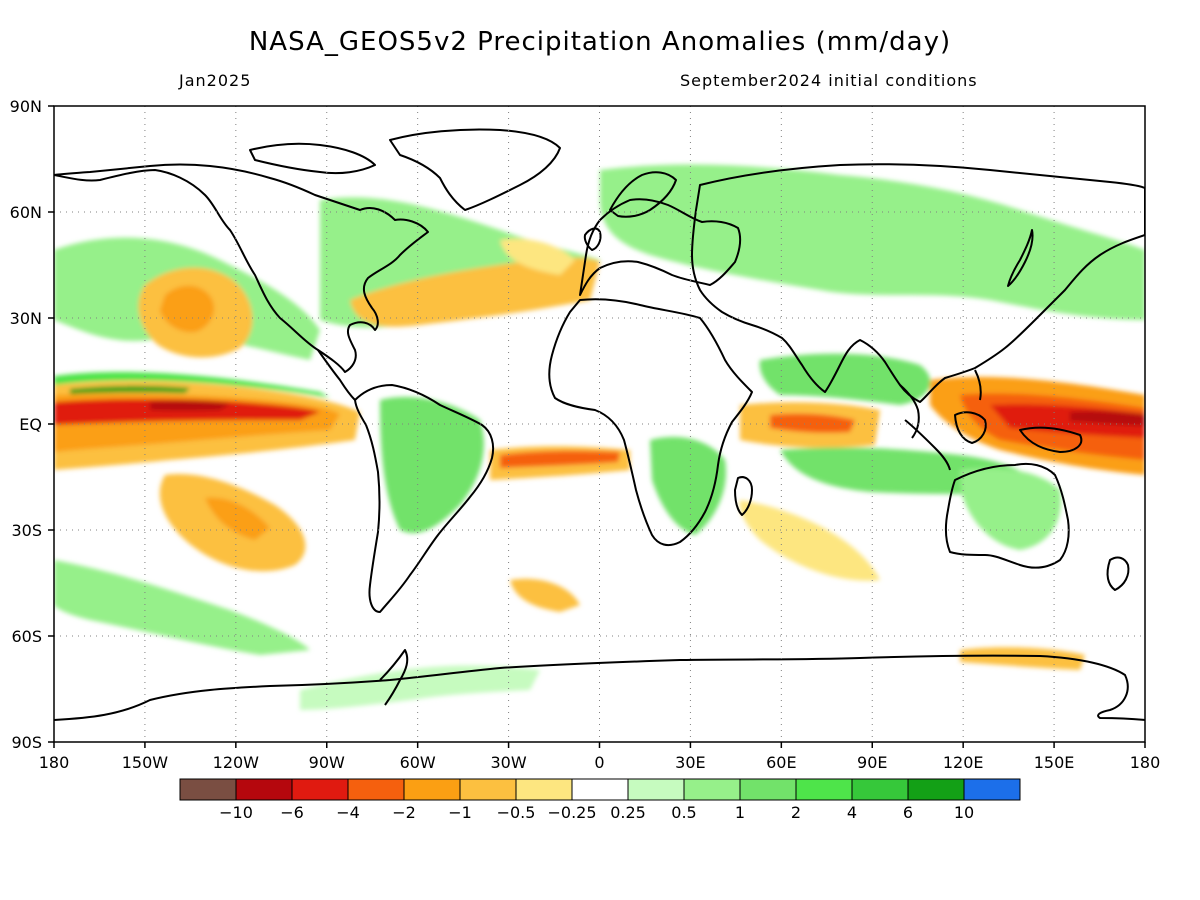  I want to click on anomaly-dry-south-pacific-core, so click(237, 518).